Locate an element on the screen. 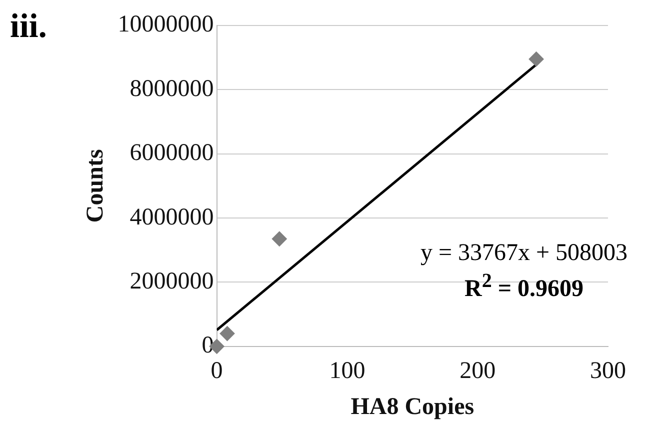 The width and height of the screenshot is (662, 434). y-tick-label: 8000000 is located at coordinates (172, 89).